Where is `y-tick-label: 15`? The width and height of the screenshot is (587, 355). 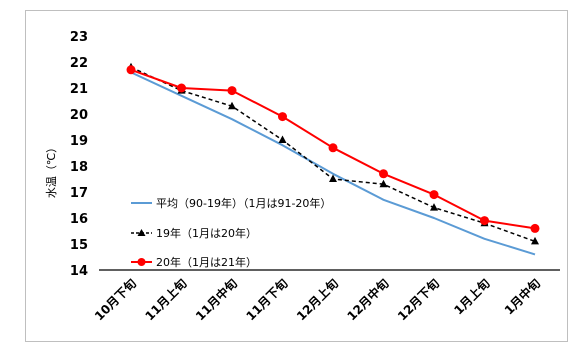 y-tick-label: 15 is located at coordinates (79, 245).